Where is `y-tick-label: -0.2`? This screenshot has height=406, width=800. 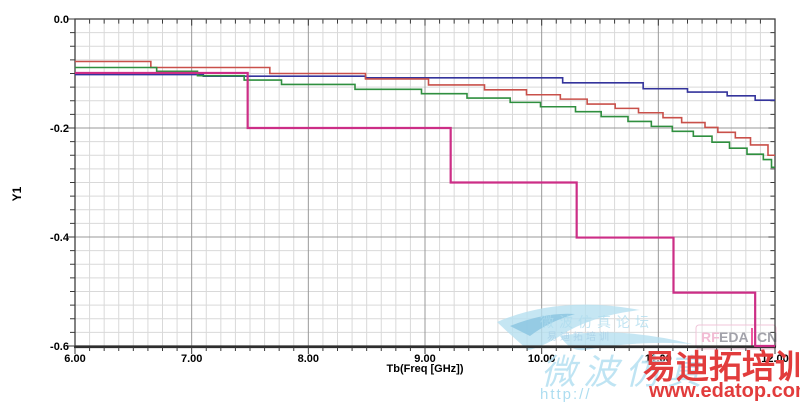 y-tick-label: -0.2 is located at coordinates (59, 129).